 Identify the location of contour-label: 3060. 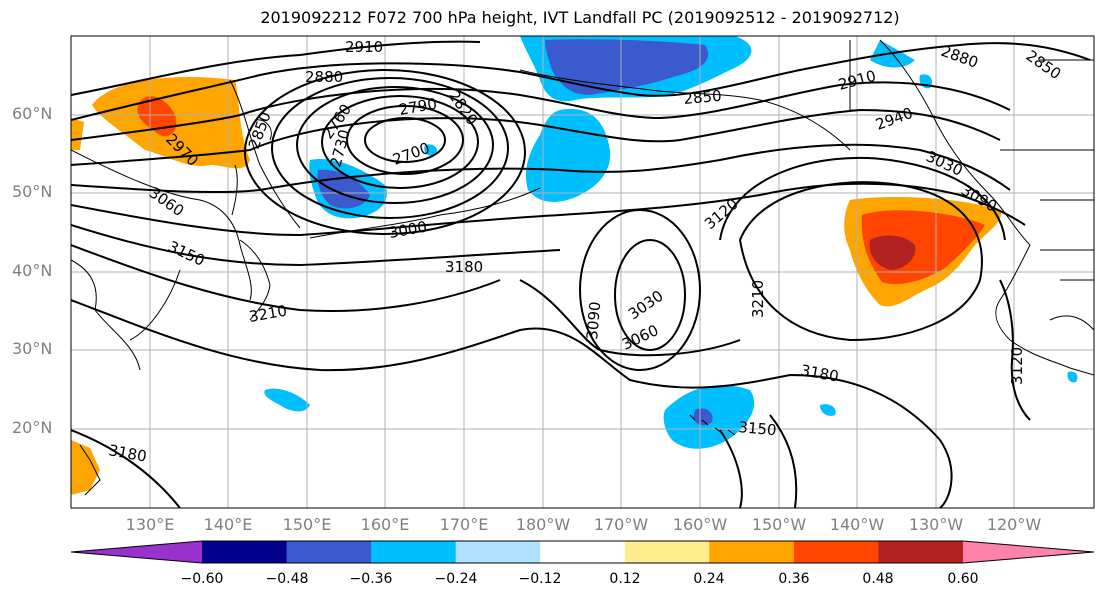
(167, 202).